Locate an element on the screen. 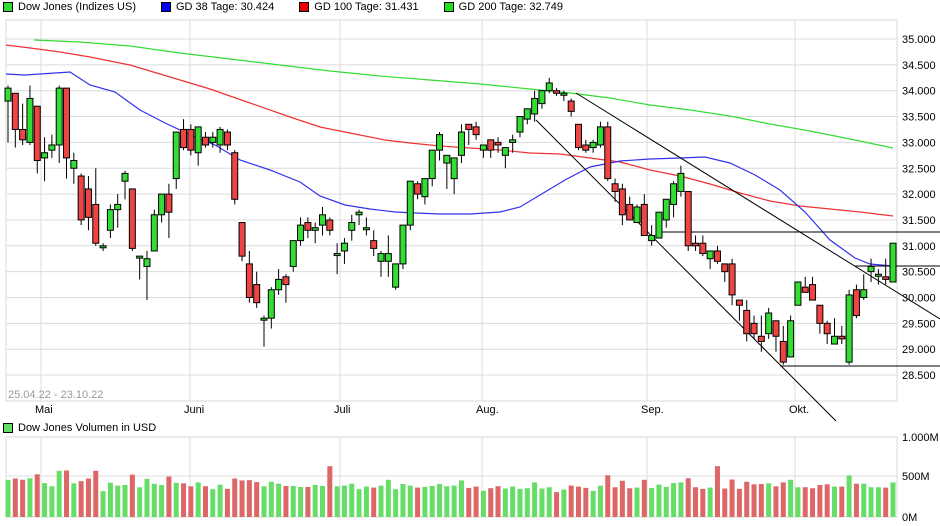  volume-legend: Dow Jones Volumen in USD is located at coordinates (78, 428).